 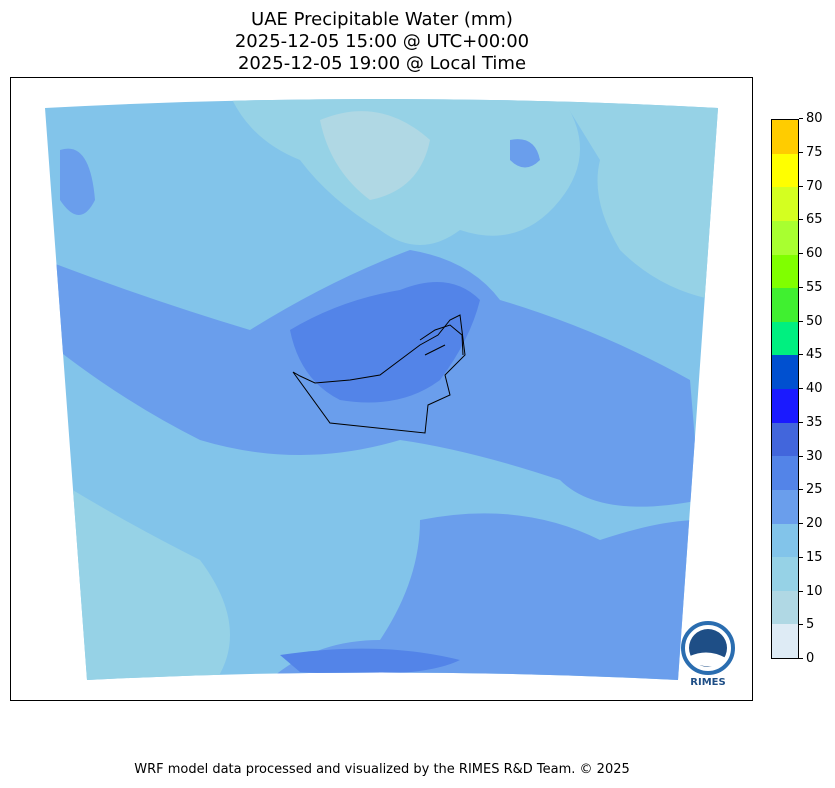 What do you see at coordinates (708, 654) in the screenshot?
I see `rimes-logo: RIMES` at bounding box center [708, 654].